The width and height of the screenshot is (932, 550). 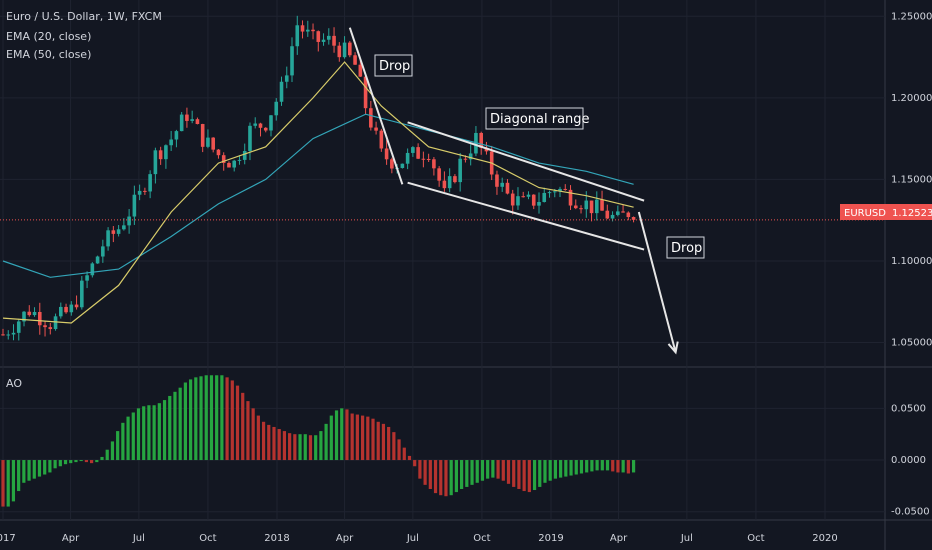 I want to click on price-tick-label: 1.10000, so click(x=911, y=261).